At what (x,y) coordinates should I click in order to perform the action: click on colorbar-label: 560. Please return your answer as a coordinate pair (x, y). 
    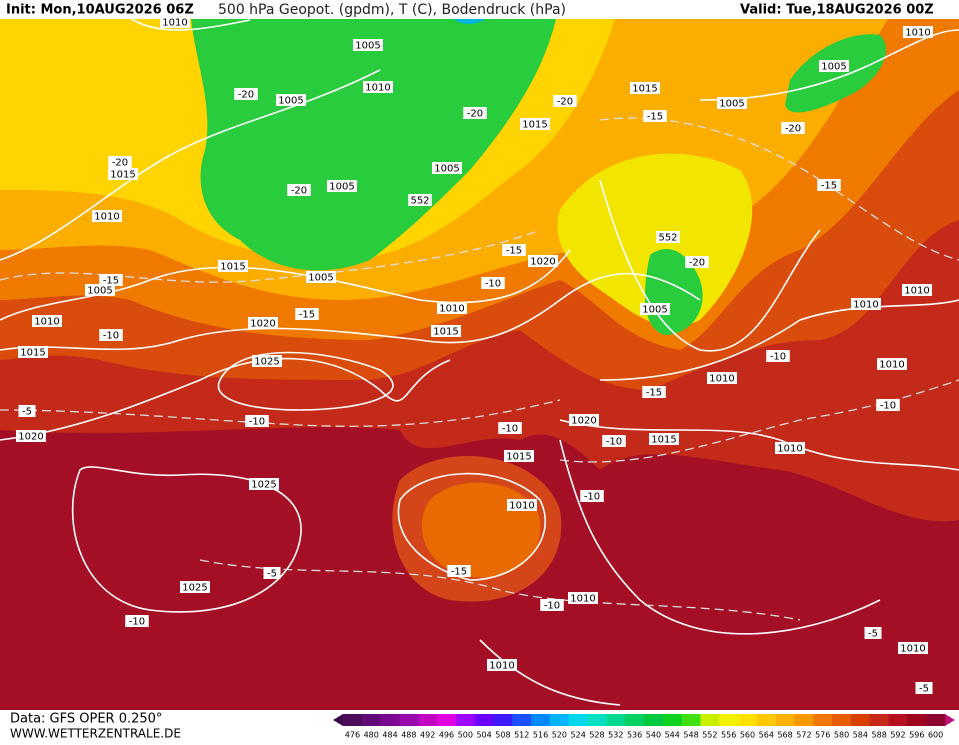
    Looking at the image, I should click on (747, 735).